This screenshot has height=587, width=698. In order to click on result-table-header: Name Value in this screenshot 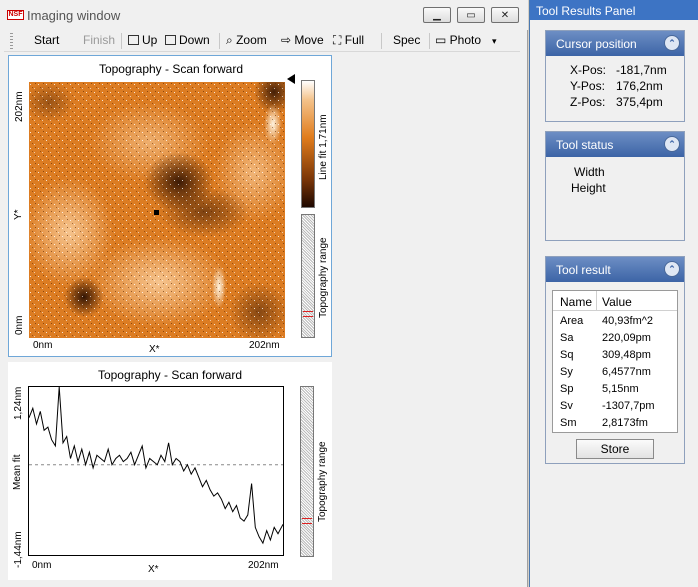, I will do `click(615, 301)`.